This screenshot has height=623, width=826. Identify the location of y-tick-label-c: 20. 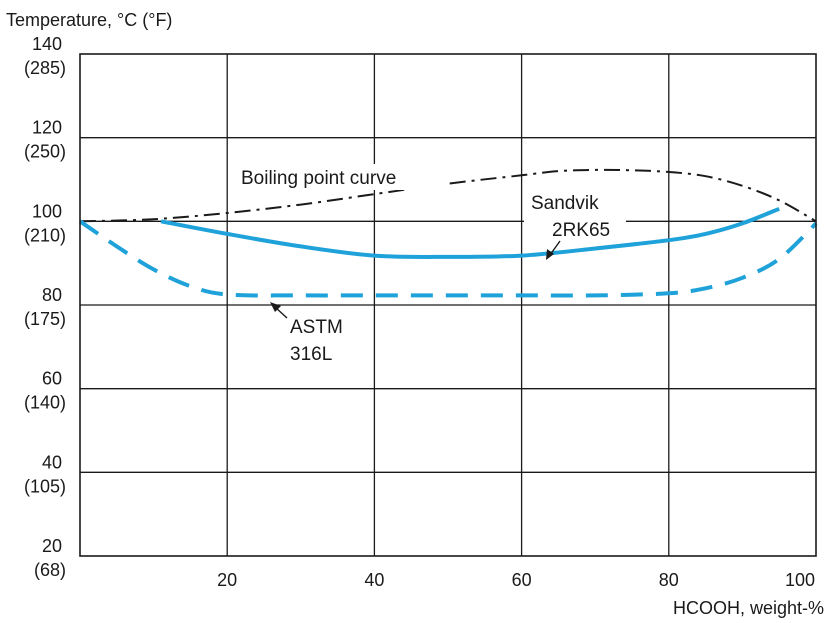
(52, 546).